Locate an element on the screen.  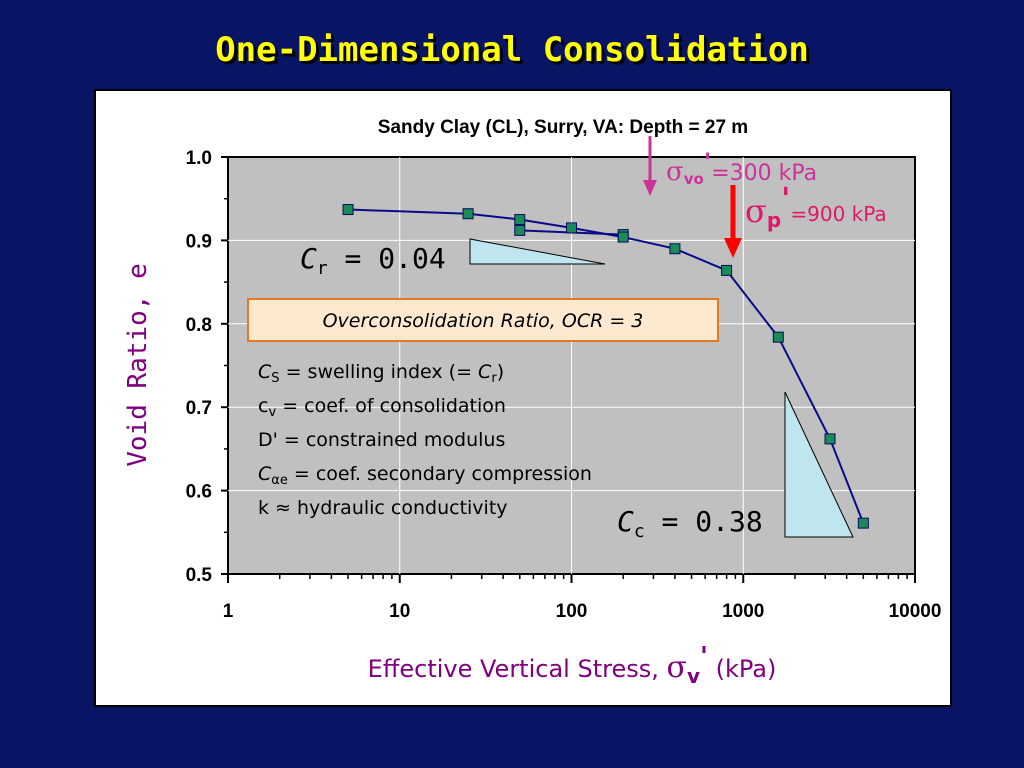
definition-line: CS = swelling index (= Cr) is located at coordinates (381, 373).